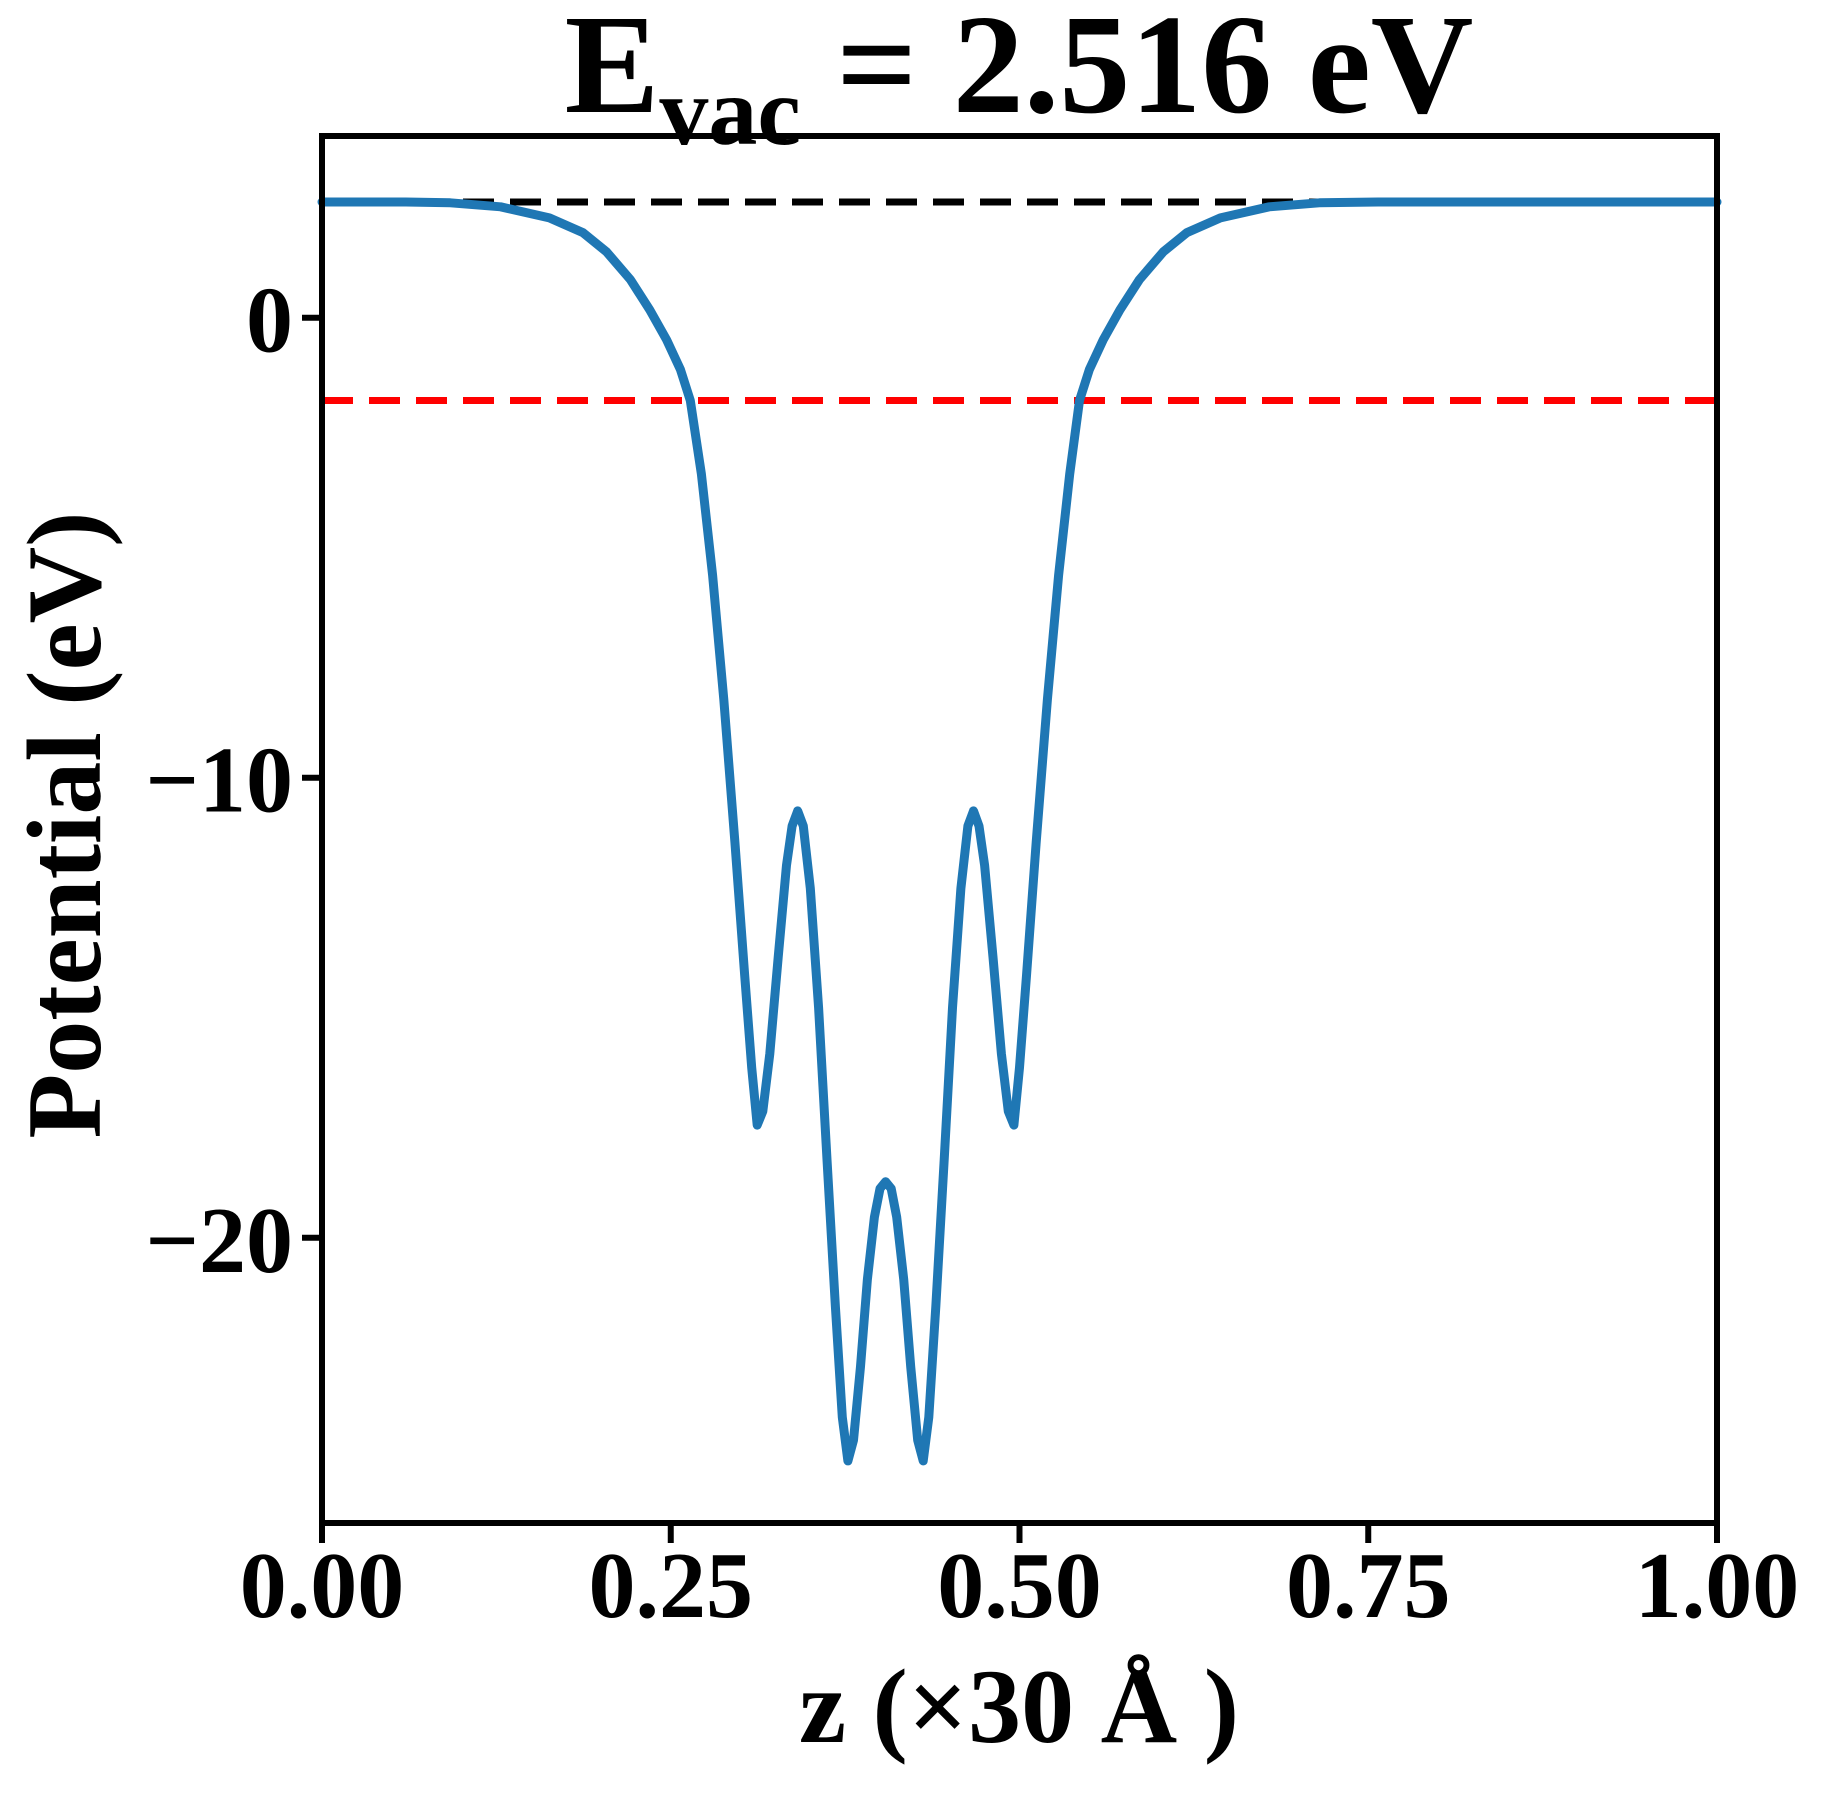  What do you see at coordinates (1717, 1586) in the screenshot?
I see `x-tick-label: 1.00` at bounding box center [1717, 1586].